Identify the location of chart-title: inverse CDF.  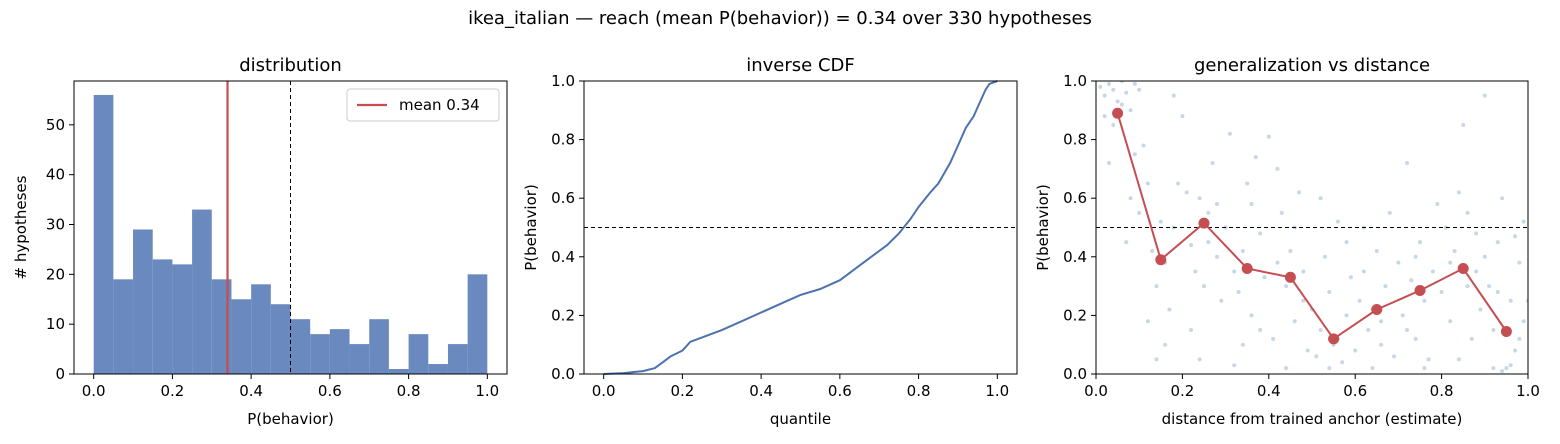
(800, 65).